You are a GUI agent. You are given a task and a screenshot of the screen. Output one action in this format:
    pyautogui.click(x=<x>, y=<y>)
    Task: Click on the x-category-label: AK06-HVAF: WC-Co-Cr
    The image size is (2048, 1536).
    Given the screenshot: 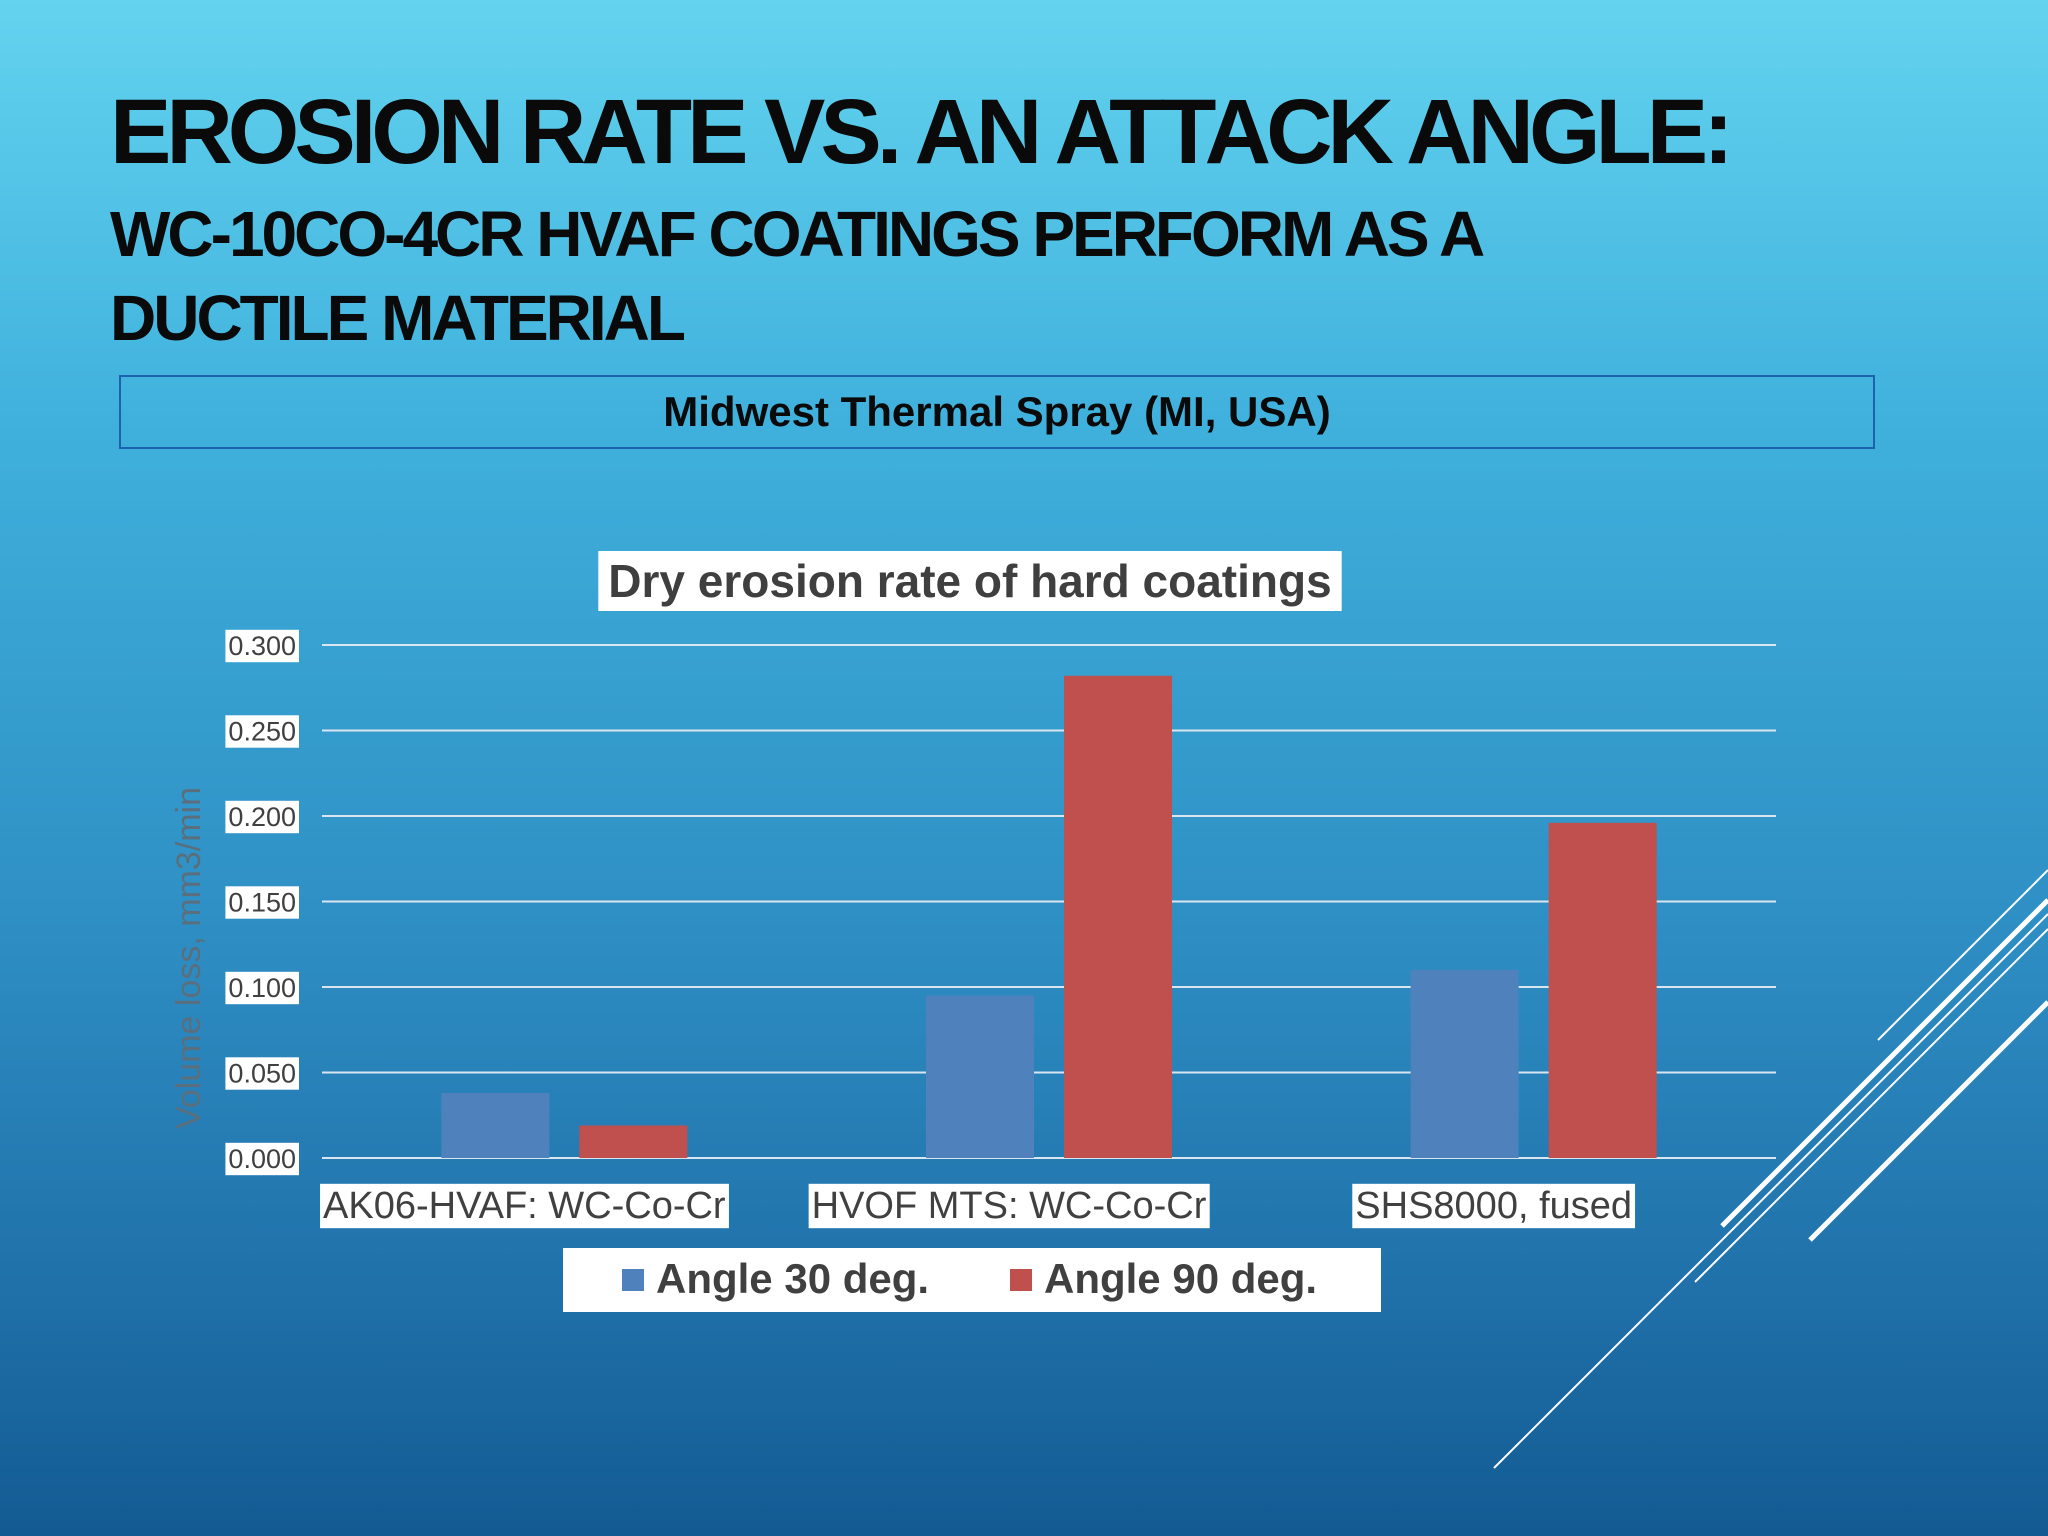 What is the action you would take?
    pyautogui.click(x=524, y=1206)
    